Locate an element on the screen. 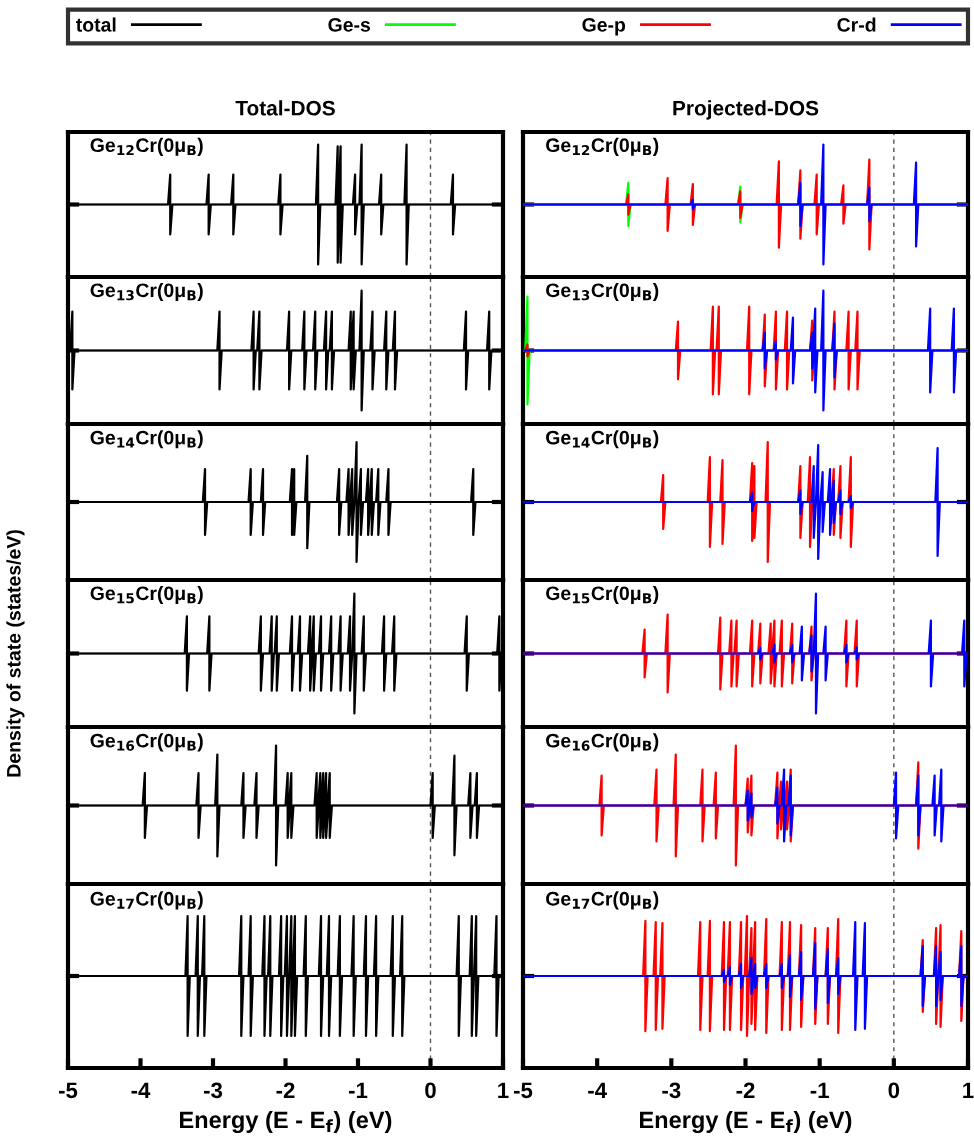 Image resolution: width=974 pixels, height=1143 pixels. legend-label: Ge-p is located at coordinates (604, 26).